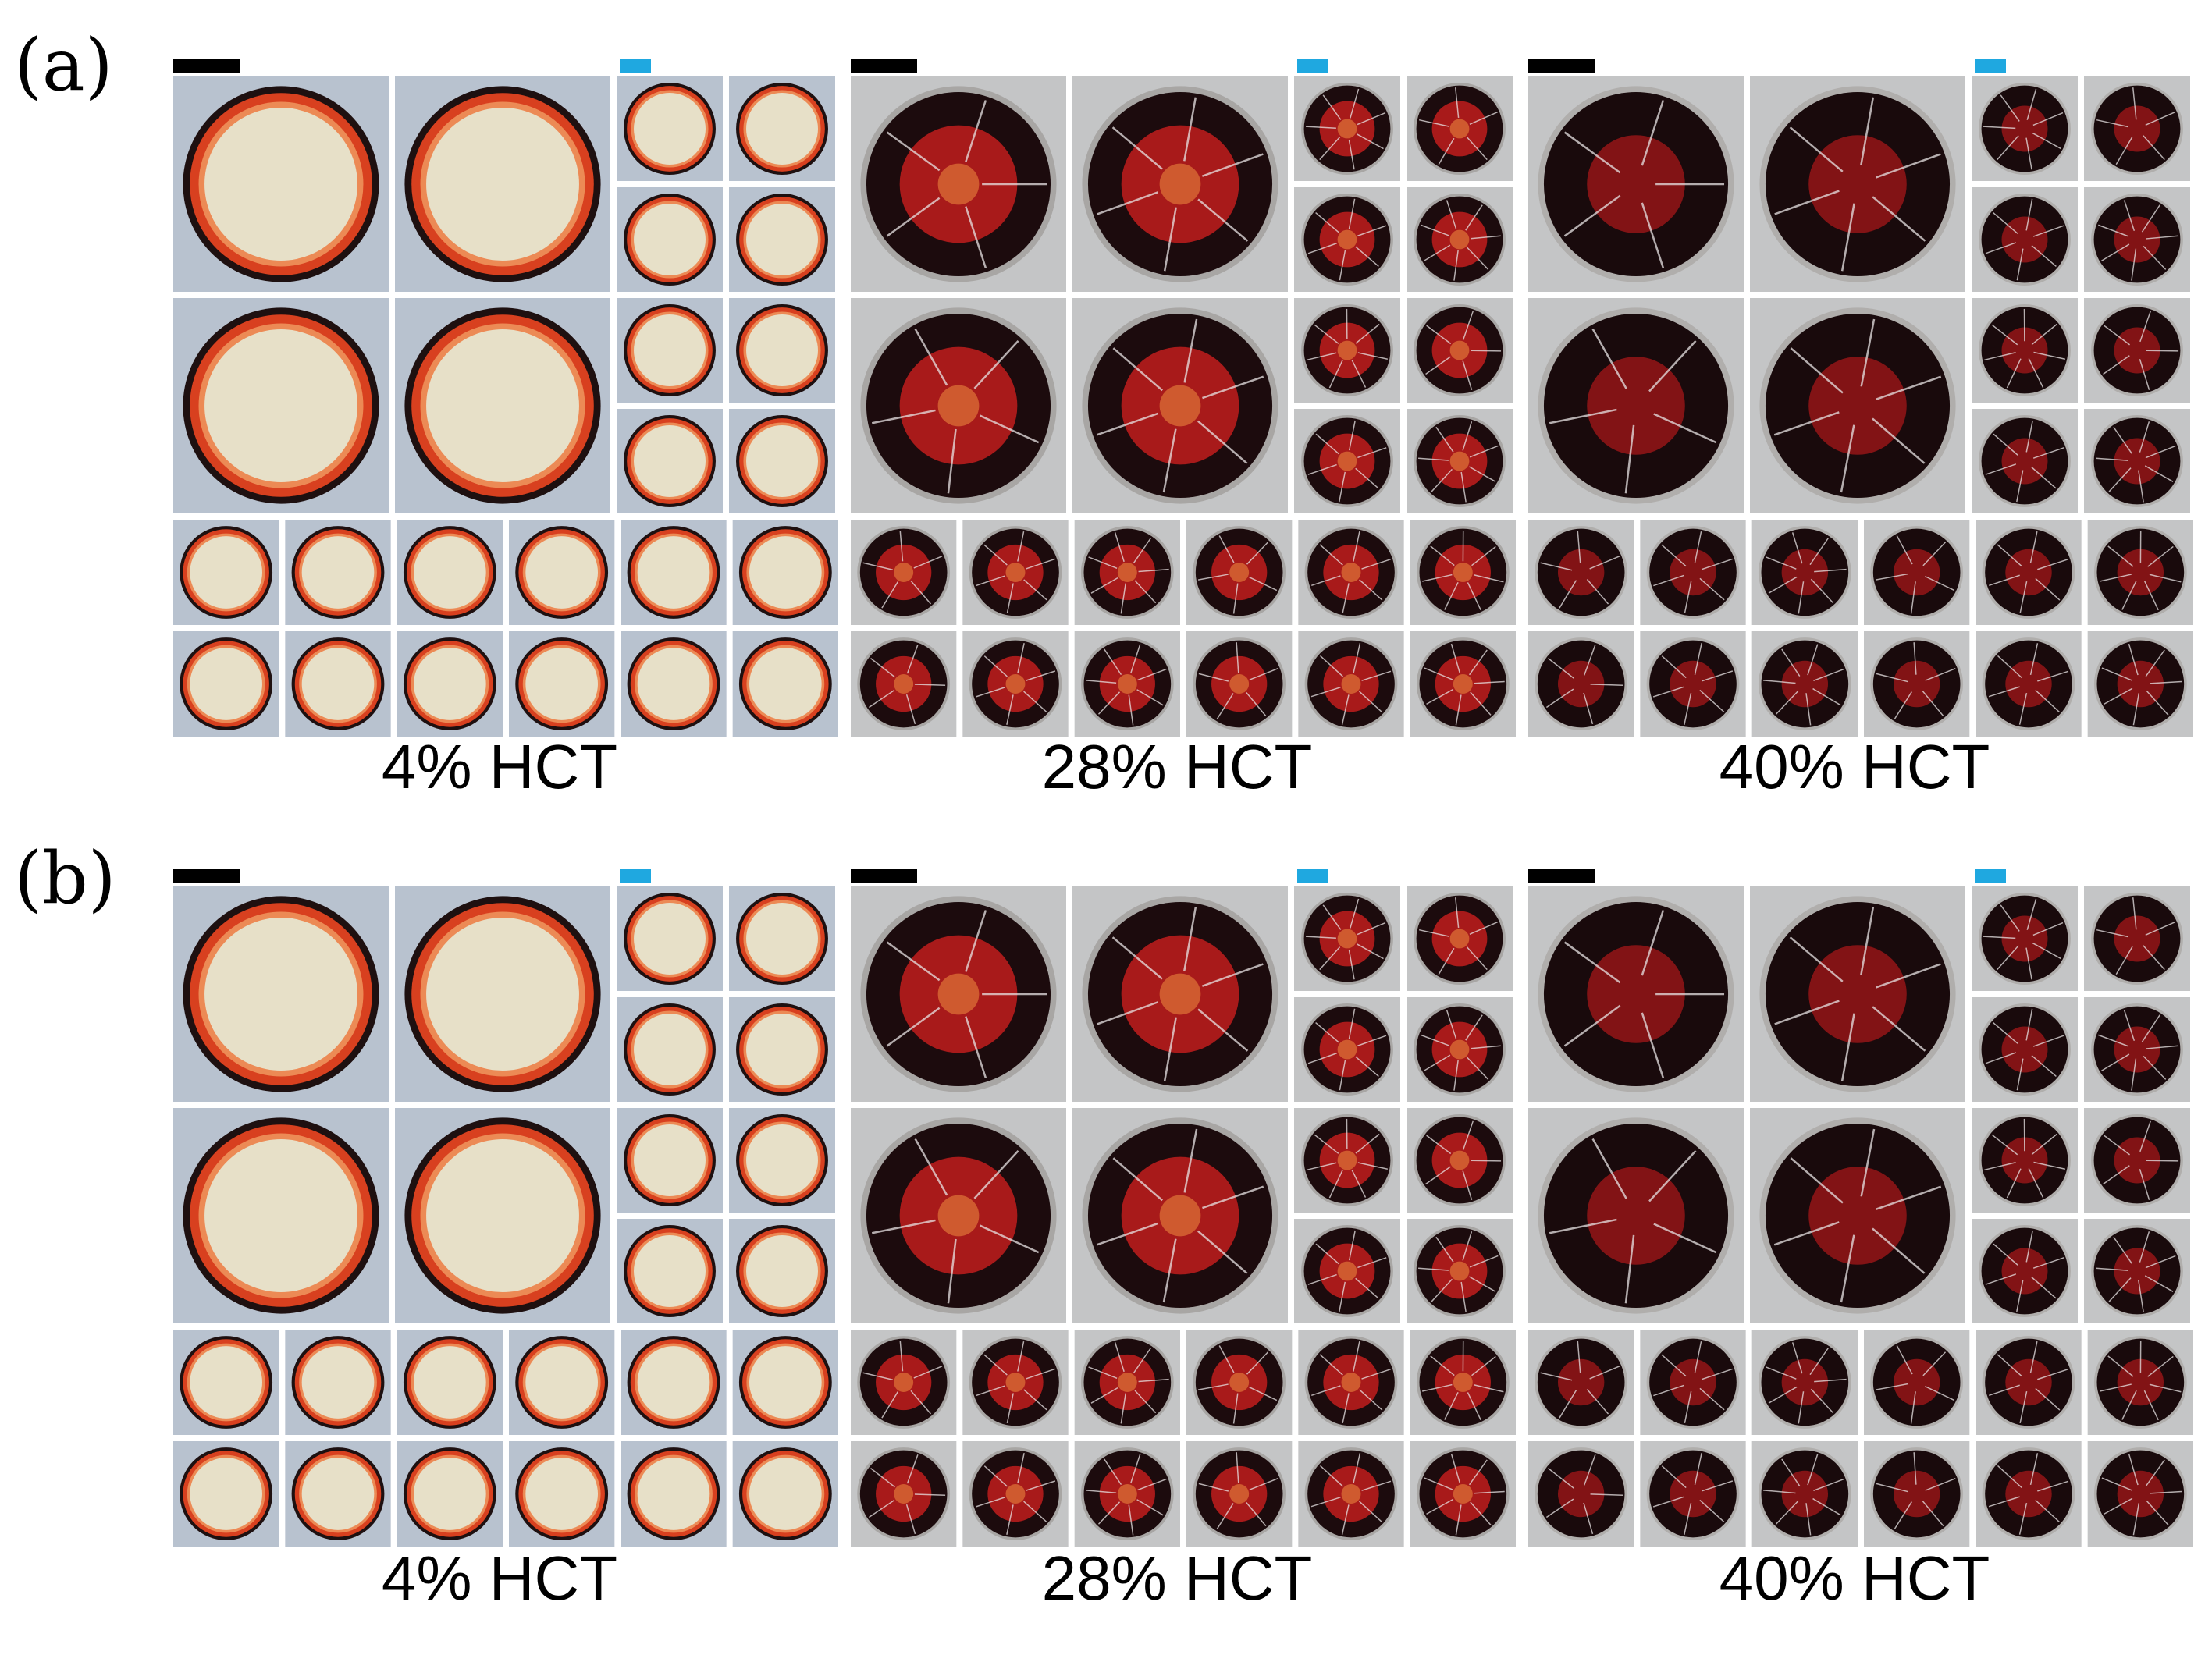 The width and height of the screenshot is (2212, 1655). I want to click on hct-group: 4% HCT, so click(506, 430).